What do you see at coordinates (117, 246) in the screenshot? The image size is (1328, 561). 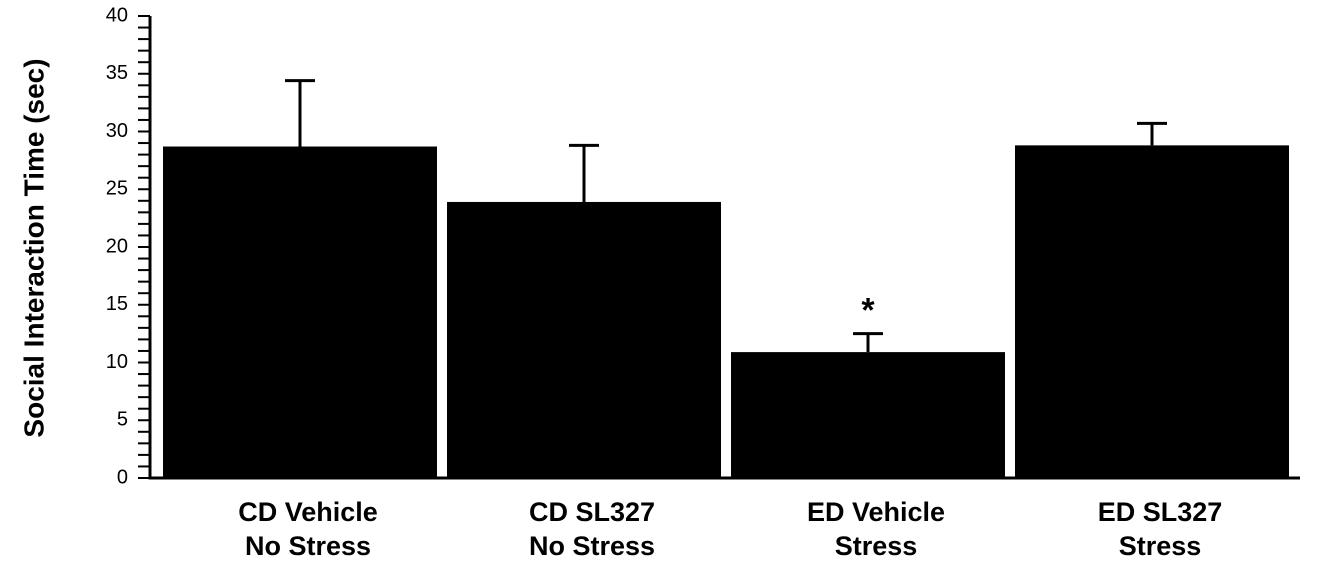 I see `y-tick-label: 20` at bounding box center [117, 246].